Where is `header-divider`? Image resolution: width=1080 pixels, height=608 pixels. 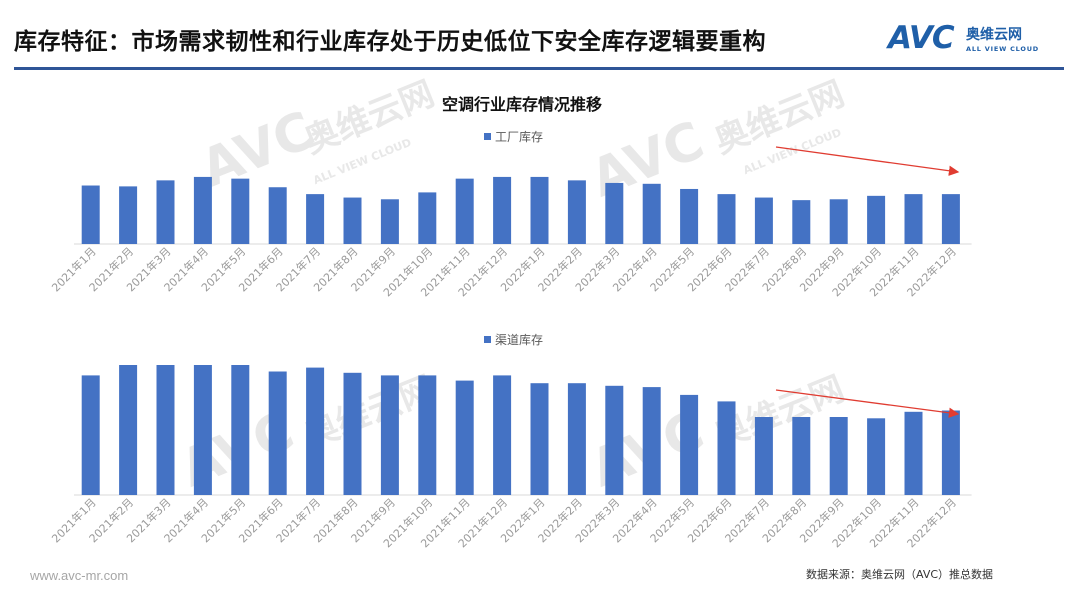
header-divider is located at coordinates (539, 68).